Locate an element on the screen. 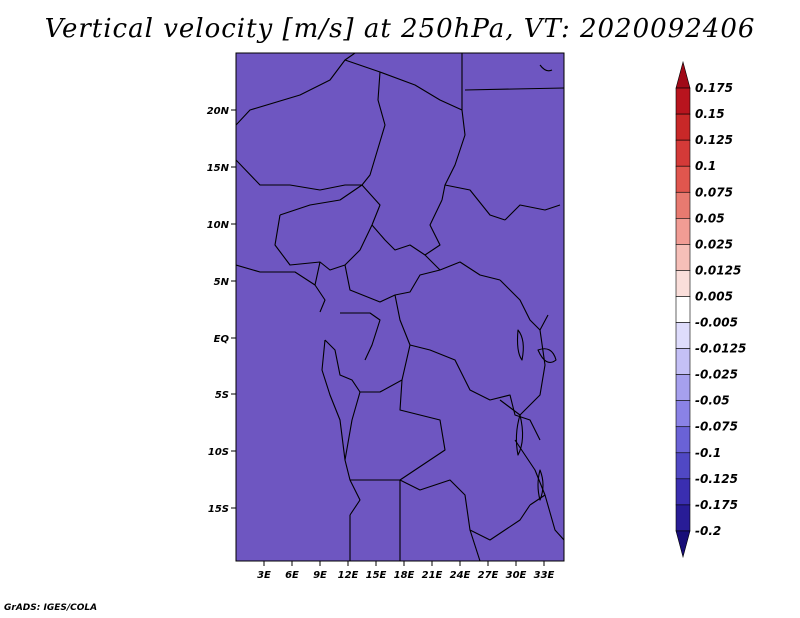 The width and height of the screenshot is (800, 618). colorbar-label: -0.2 is located at coordinates (708, 531).